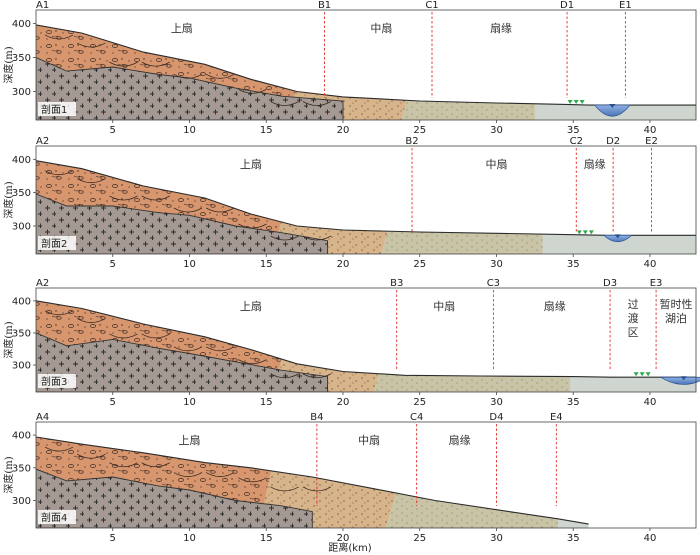  Describe the element at coordinates (54, 243) in the screenshot. I see `profile-name: 剖面2` at that location.